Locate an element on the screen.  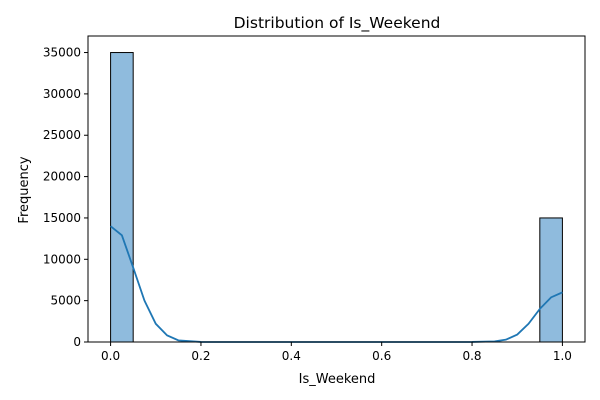
x-tick-label: 0.2 is located at coordinates (200, 356).